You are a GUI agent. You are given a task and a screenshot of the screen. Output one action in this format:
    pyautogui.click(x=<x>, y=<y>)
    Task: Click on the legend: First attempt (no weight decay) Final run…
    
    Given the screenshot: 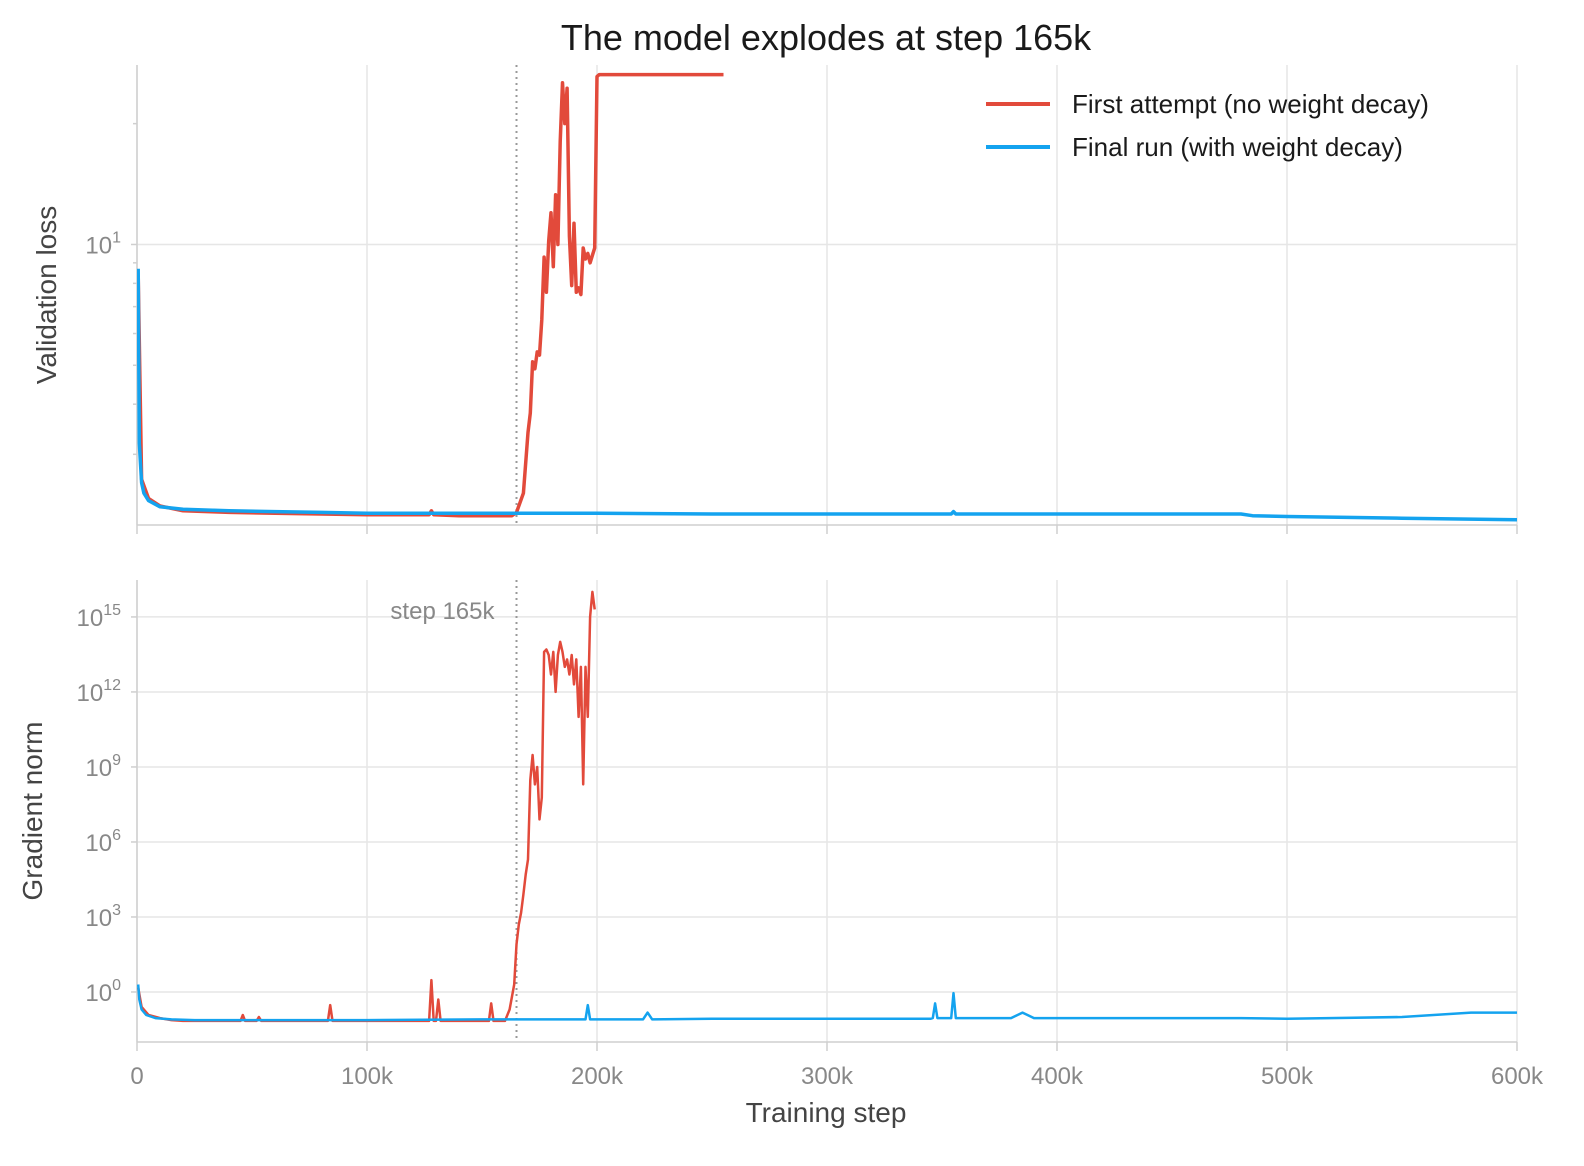 What is the action you would take?
    pyautogui.click(x=1207, y=125)
    